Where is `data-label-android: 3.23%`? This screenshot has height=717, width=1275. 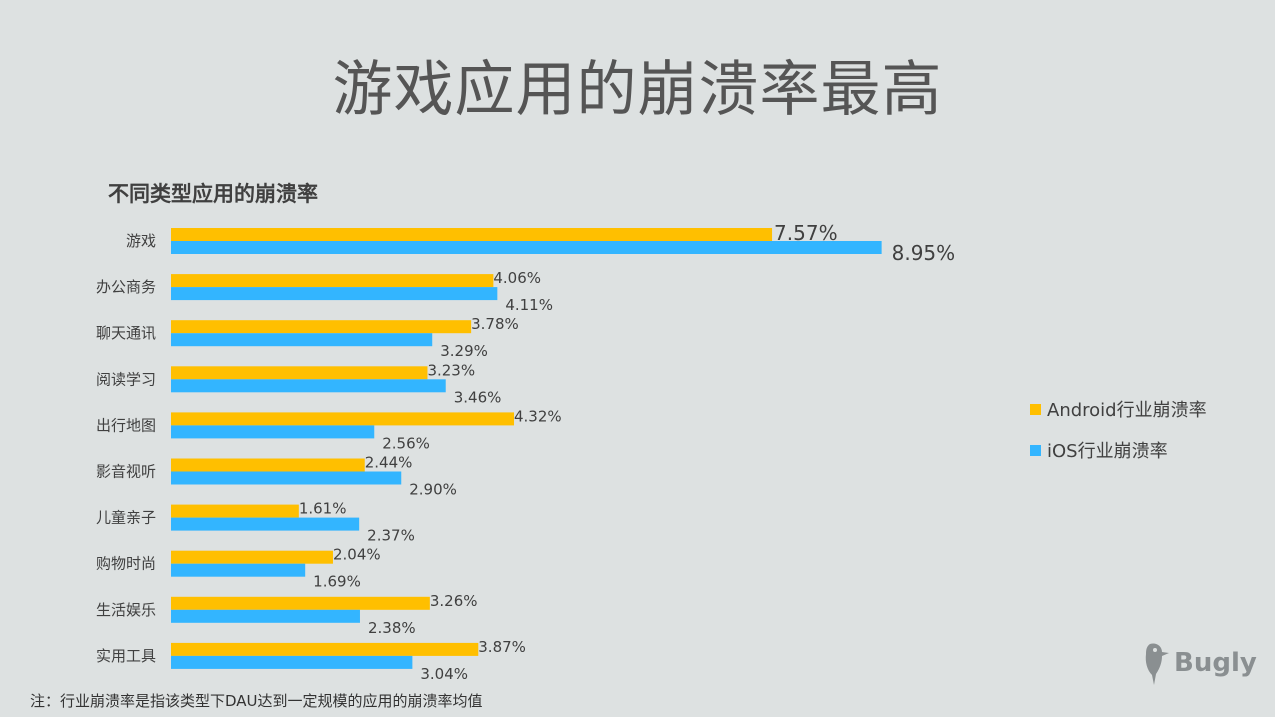 data-label-android: 3.23% is located at coordinates (451, 370).